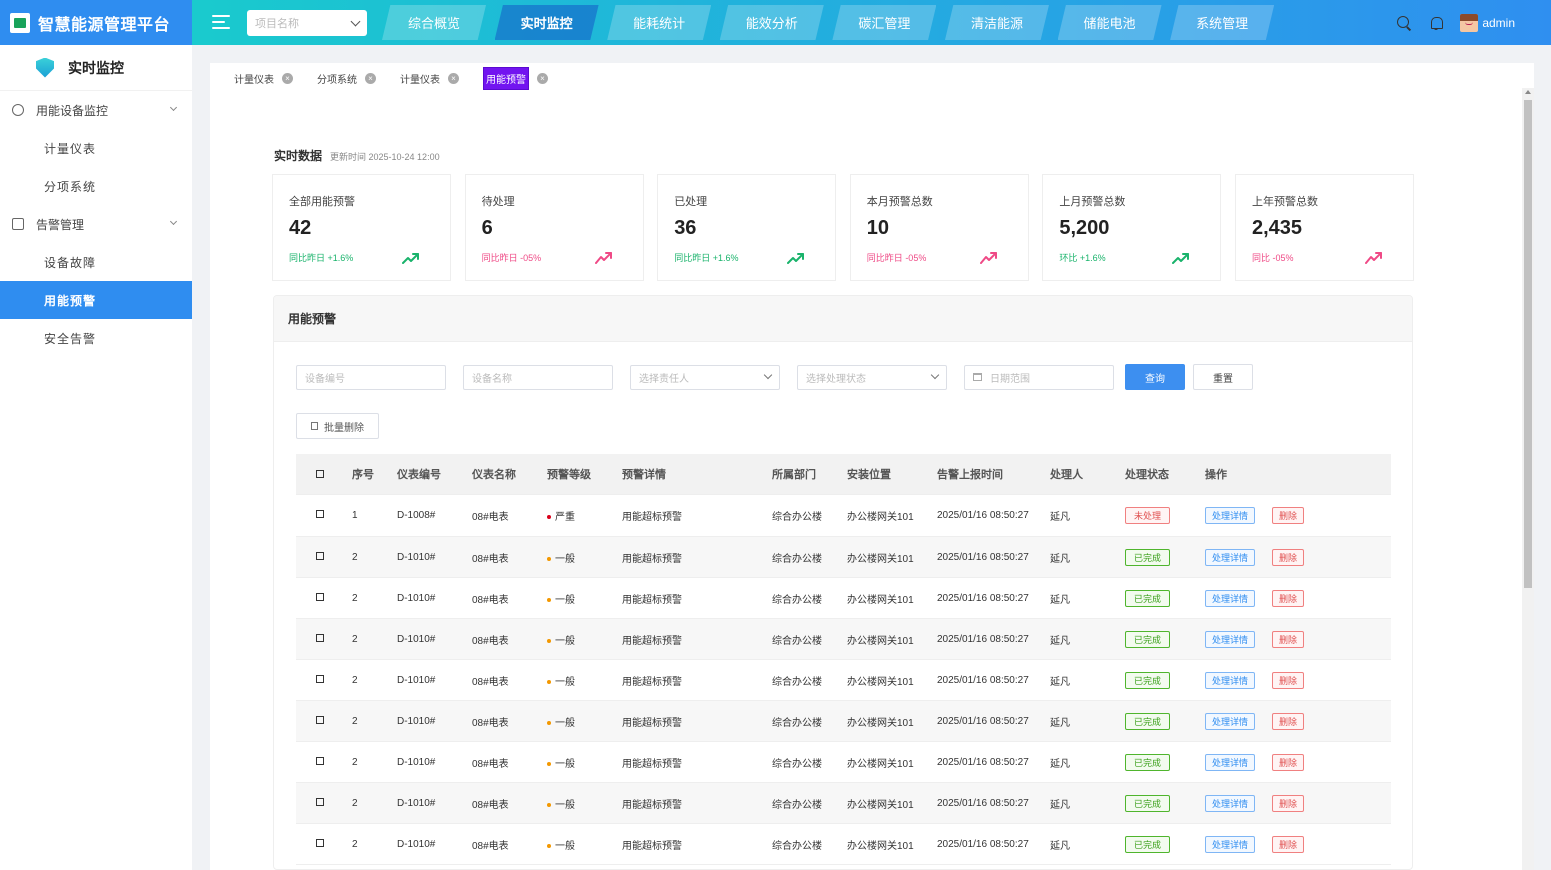 This screenshot has height=870, width=1551. Describe the element at coordinates (96, 110) in the screenshot. I see `sidebar-group-0: 用能设备监控` at that location.